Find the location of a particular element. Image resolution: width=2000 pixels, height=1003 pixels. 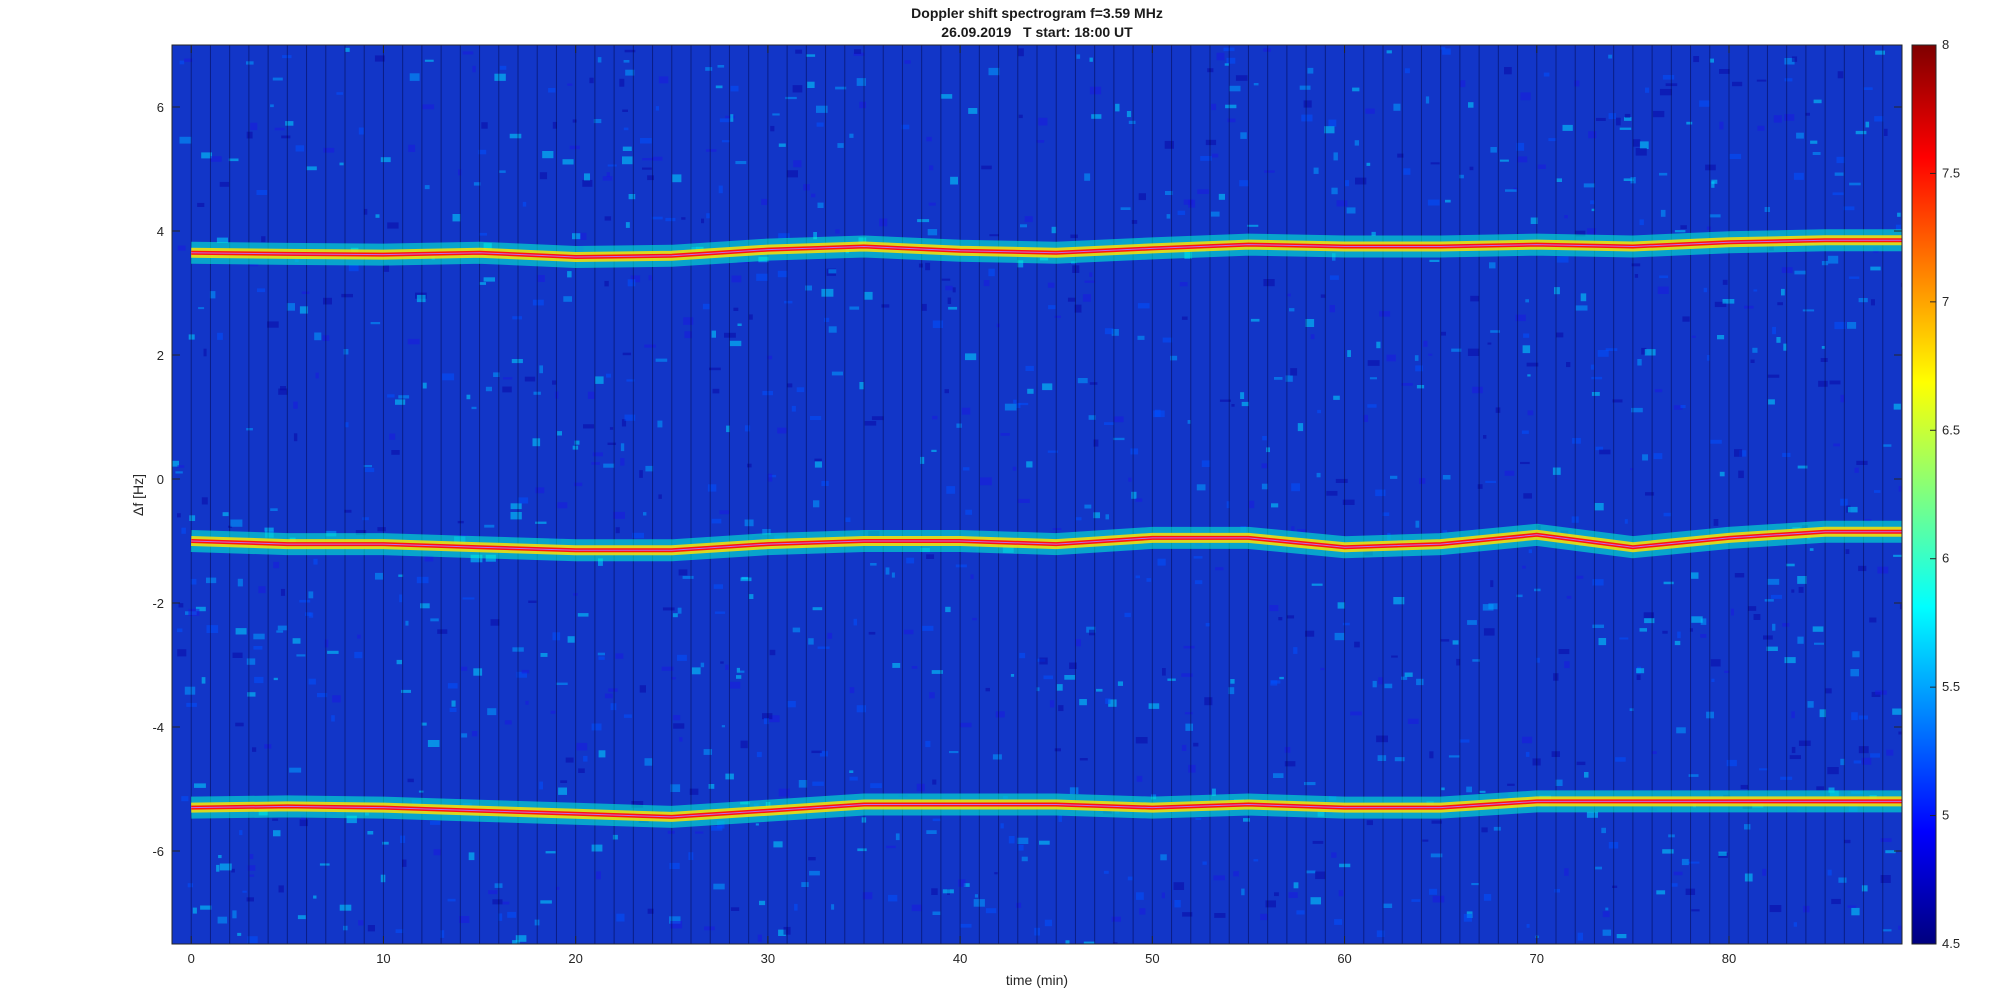

colorbar-tick-label: 7.5 is located at coordinates (1951, 172).